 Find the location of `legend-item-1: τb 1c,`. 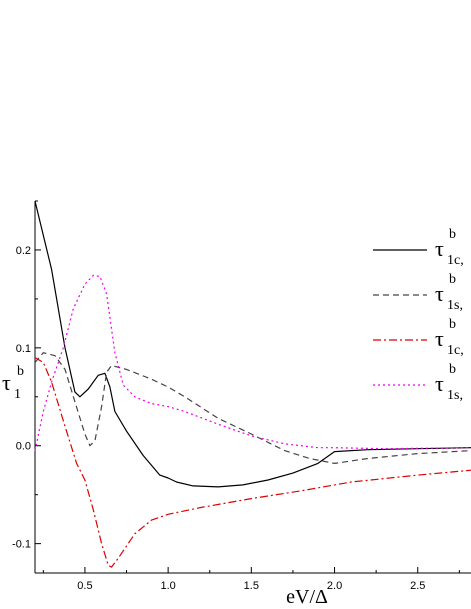

legend-item-1: τb 1c, is located at coordinates (418, 247).